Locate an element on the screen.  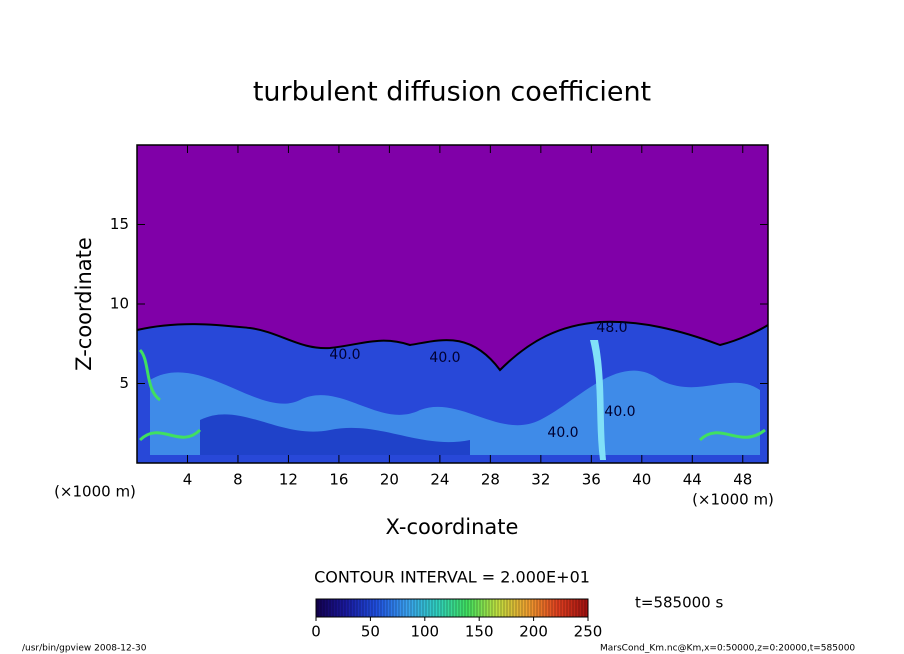
x-tick-label: 4 is located at coordinates (188, 480).